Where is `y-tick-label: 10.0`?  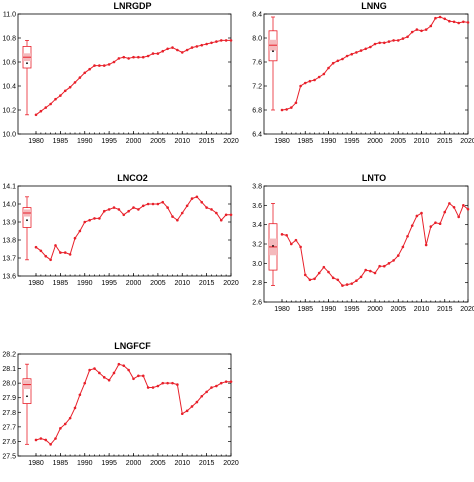 y-tick-label: 10.0 is located at coordinates (9, 135).